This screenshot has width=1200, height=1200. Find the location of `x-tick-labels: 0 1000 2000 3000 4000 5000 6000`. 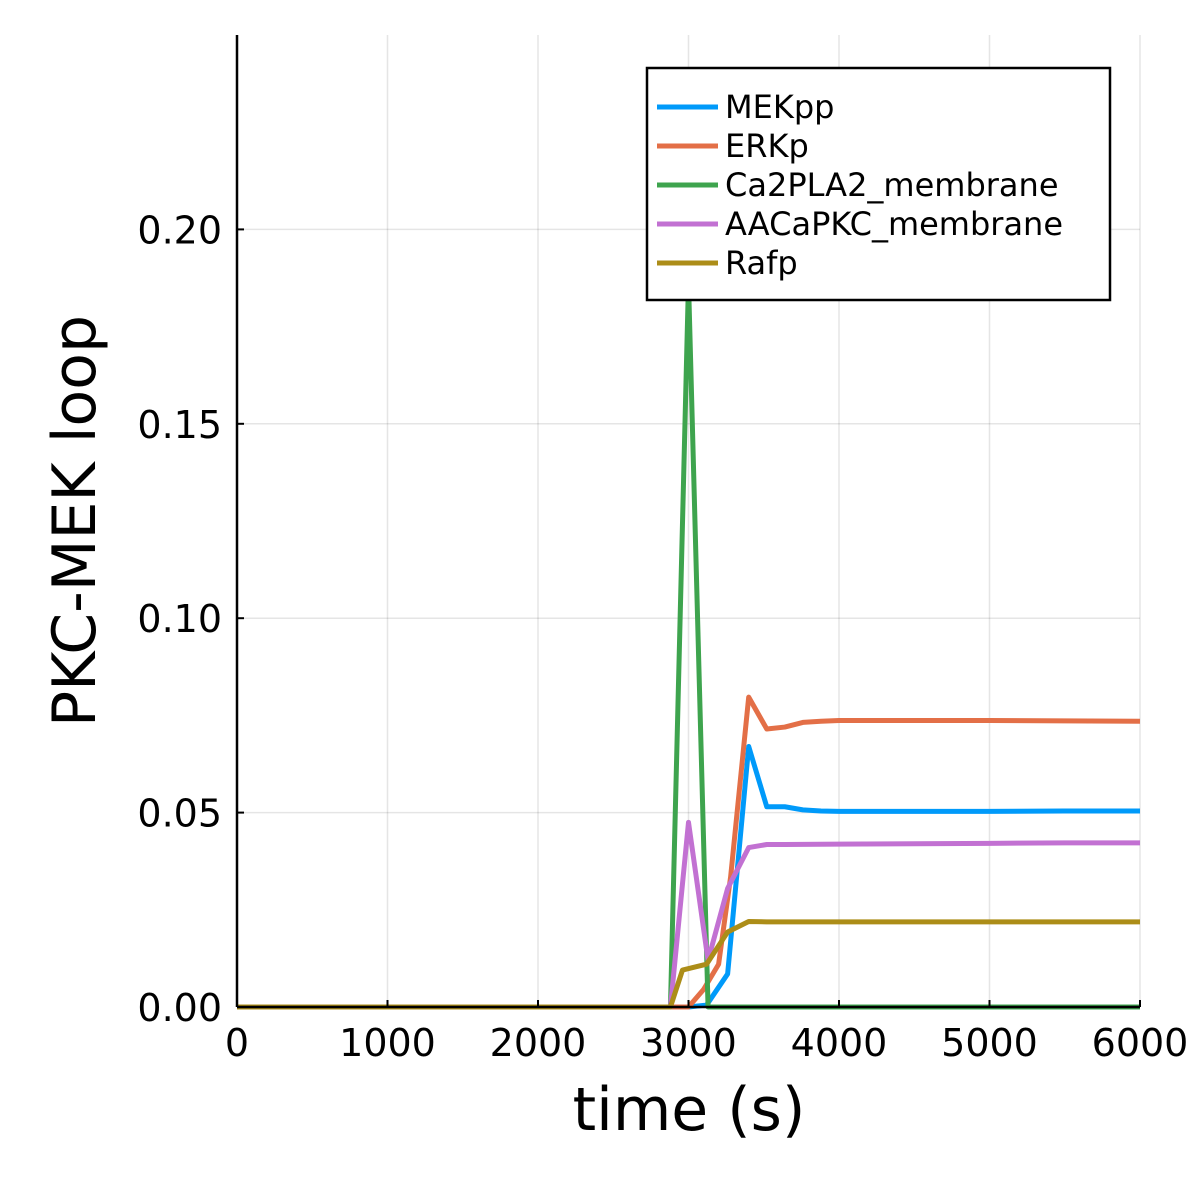

x-tick-labels: 0 1000 2000 3000 4000 5000 6000 is located at coordinates (706, 1043).